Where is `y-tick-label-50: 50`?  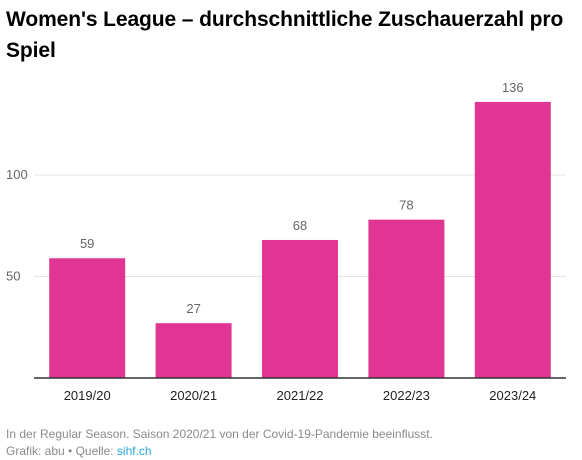 y-tick-label-50: 50 is located at coordinates (13, 276).